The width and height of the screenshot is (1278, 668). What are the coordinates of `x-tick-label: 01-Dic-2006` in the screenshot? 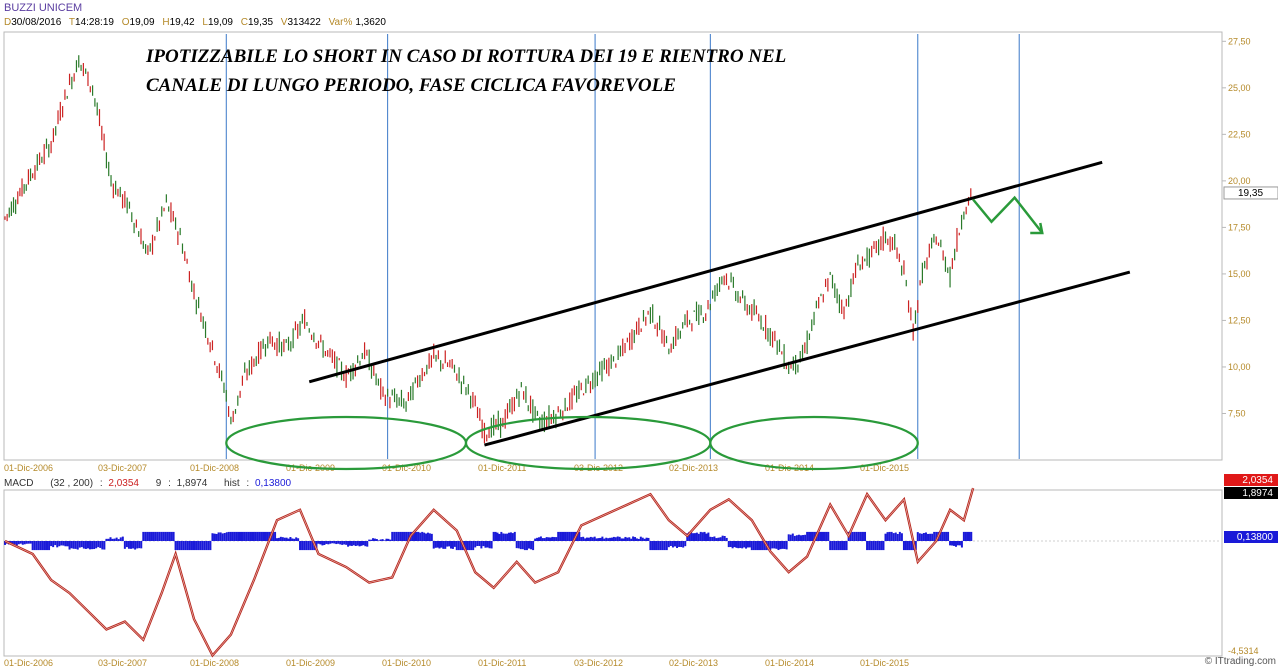 It's located at (28, 468).